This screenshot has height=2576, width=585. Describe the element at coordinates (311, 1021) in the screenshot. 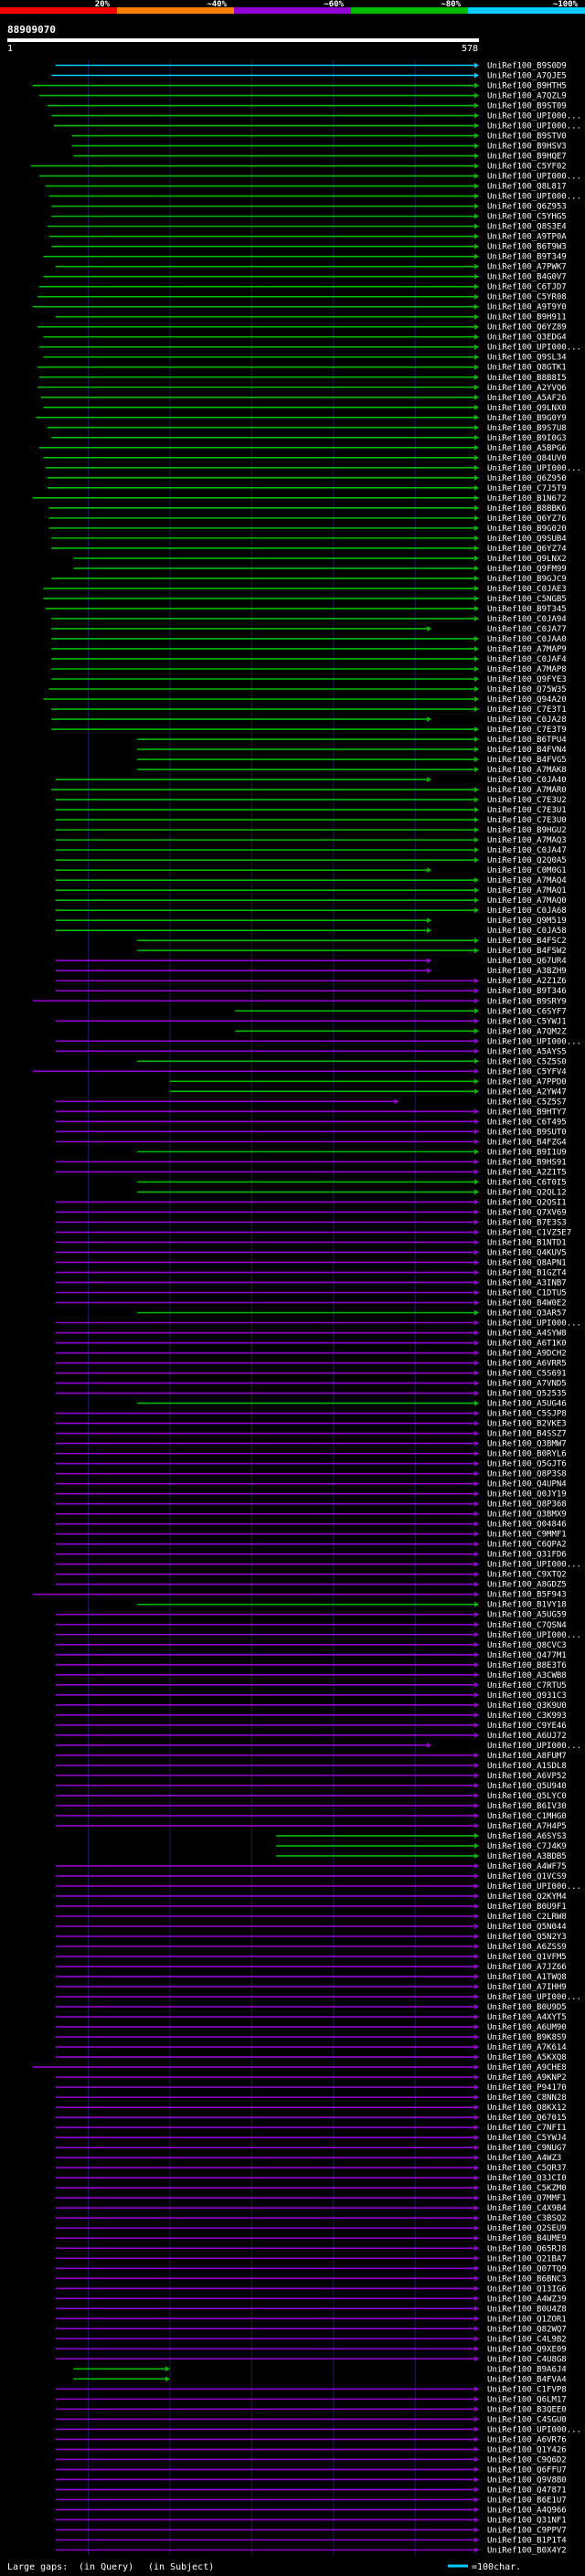

I see `hit-row: UniRef100_C5YWJ1` at that location.